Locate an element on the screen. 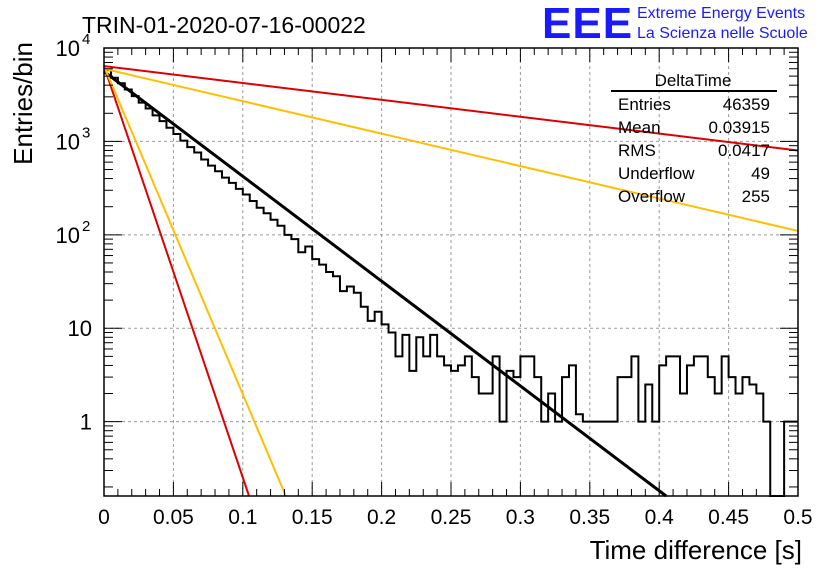  run-title: TRIN-01-2020-07-16-00022 is located at coordinates (224, 25).